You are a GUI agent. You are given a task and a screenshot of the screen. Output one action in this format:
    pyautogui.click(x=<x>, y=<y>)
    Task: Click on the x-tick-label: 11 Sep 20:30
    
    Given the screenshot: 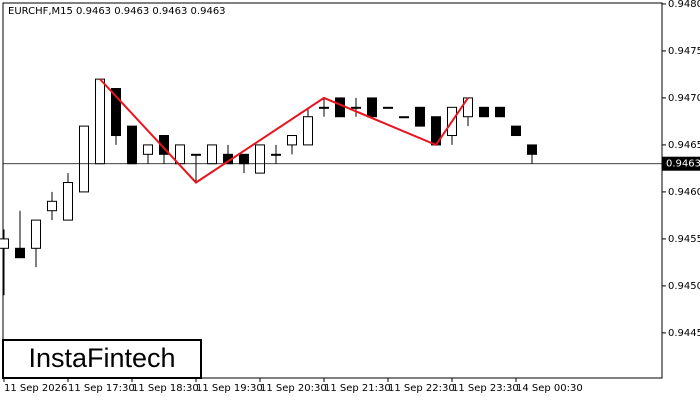 What is the action you would take?
    pyautogui.click(x=293, y=388)
    